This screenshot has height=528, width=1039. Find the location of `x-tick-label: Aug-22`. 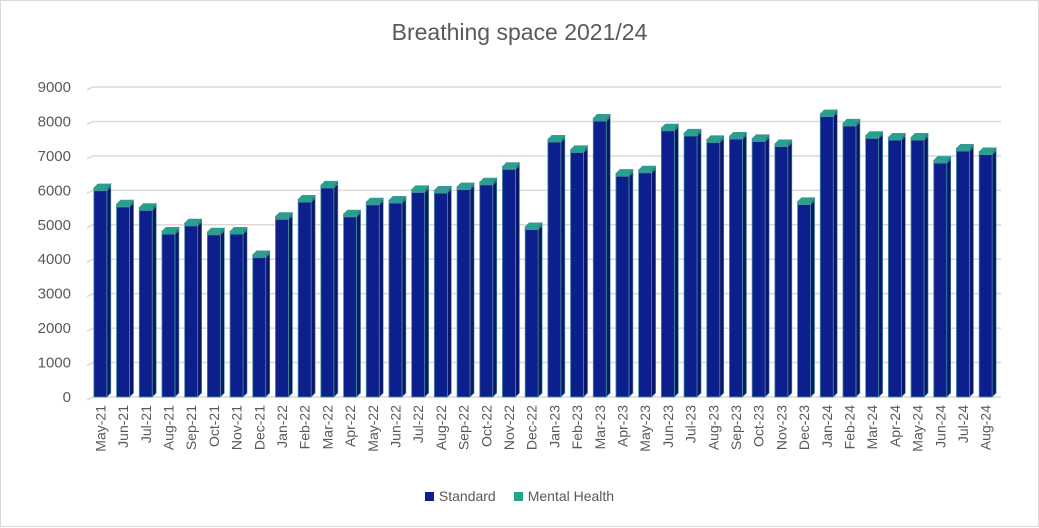

x-tick-label: Aug-22 is located at coordinates (441, 427).